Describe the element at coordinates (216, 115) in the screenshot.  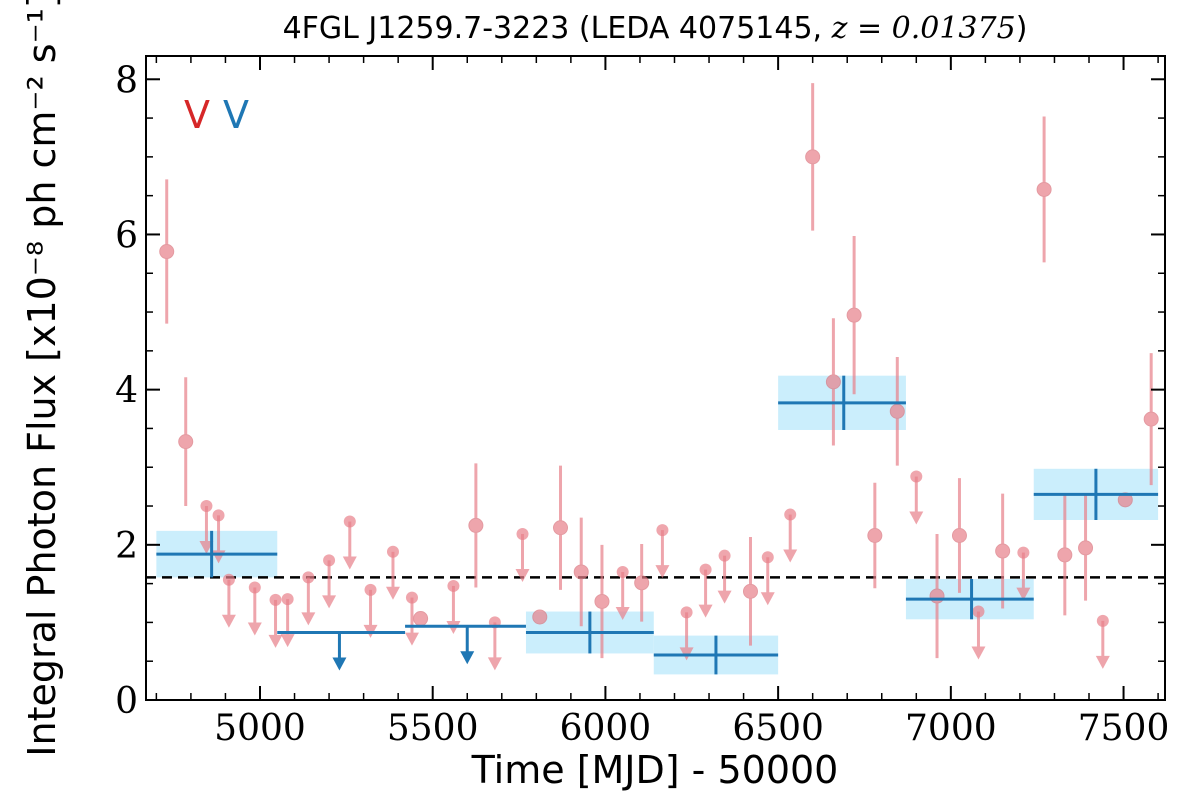
I see `legend-marks: V V` at that location.